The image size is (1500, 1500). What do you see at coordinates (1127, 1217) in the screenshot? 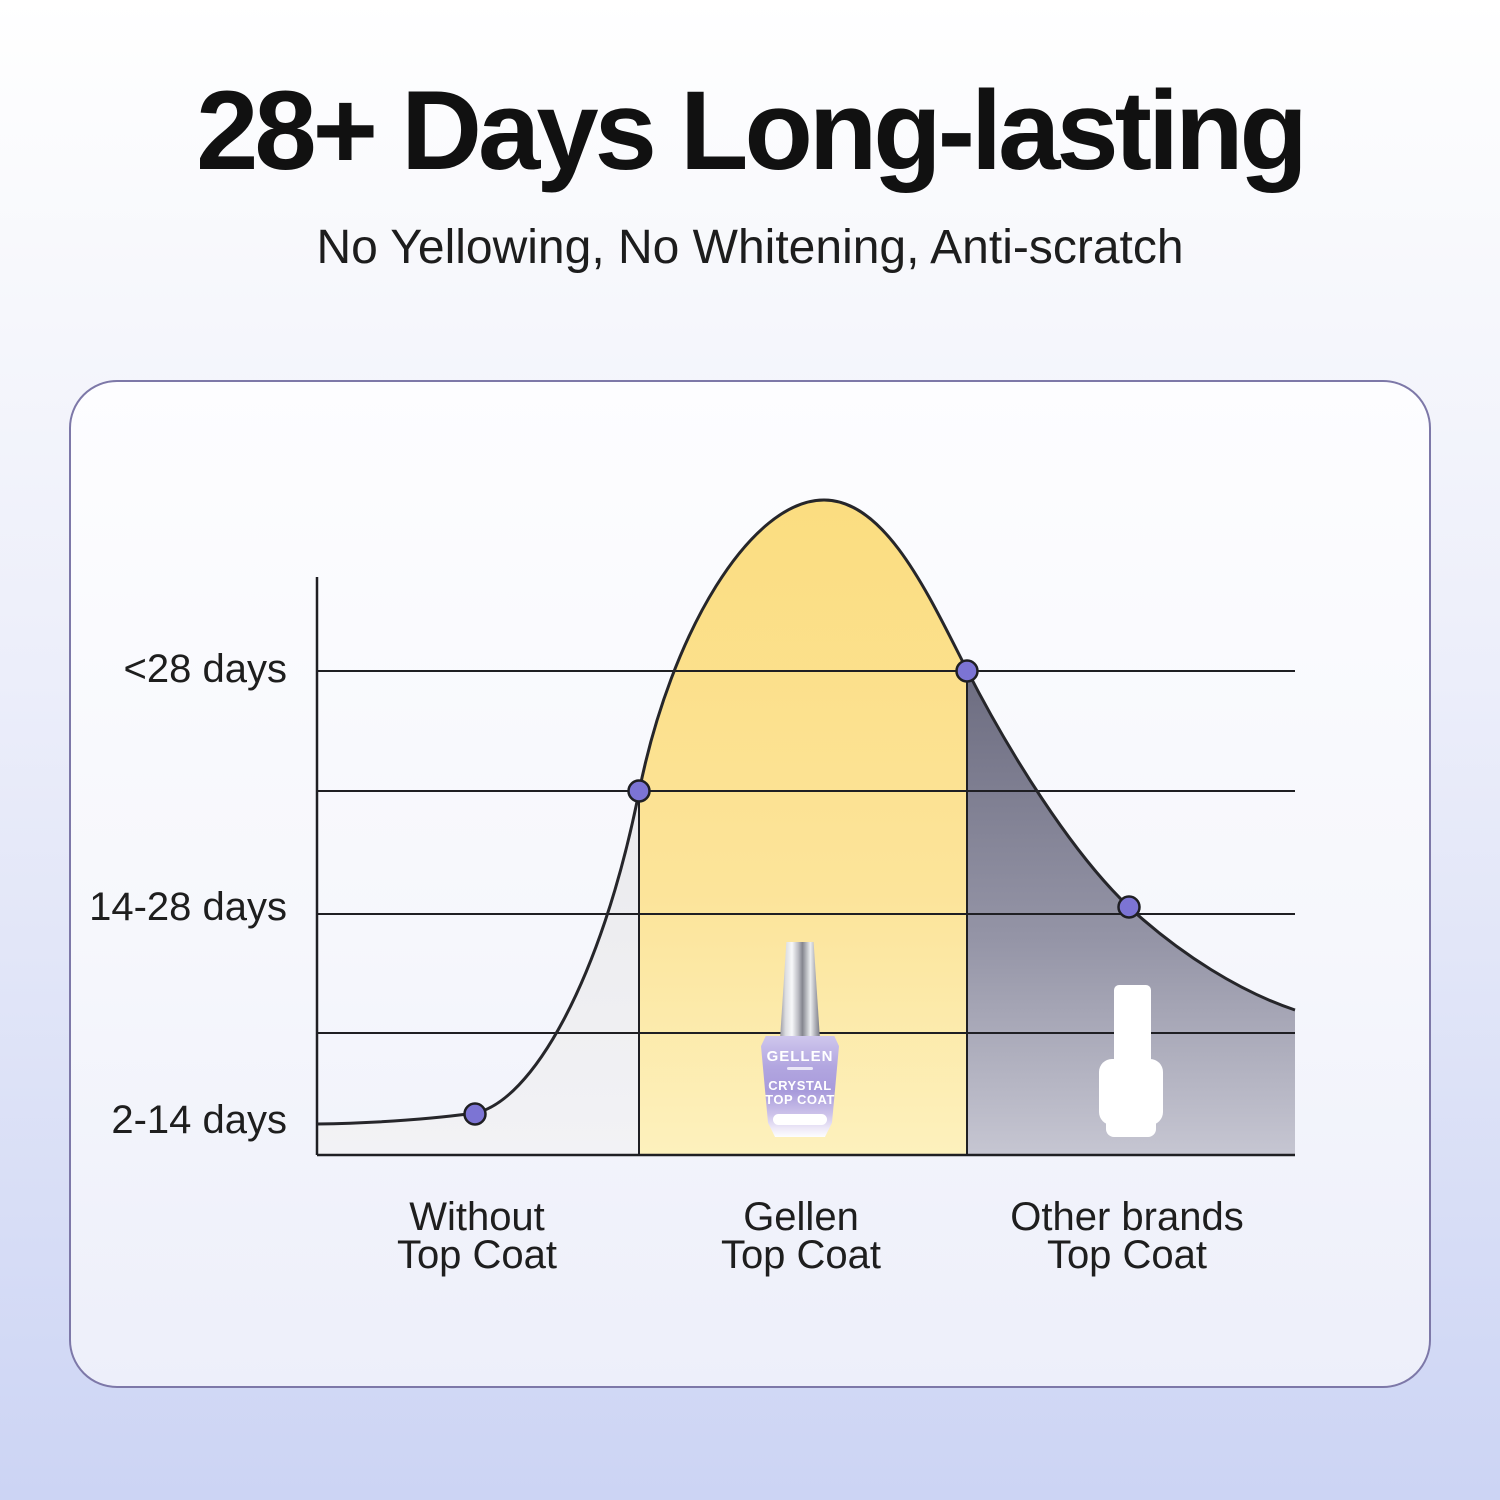
I see `category-label-line: Other brands` at bounding box center [1127, 1217].